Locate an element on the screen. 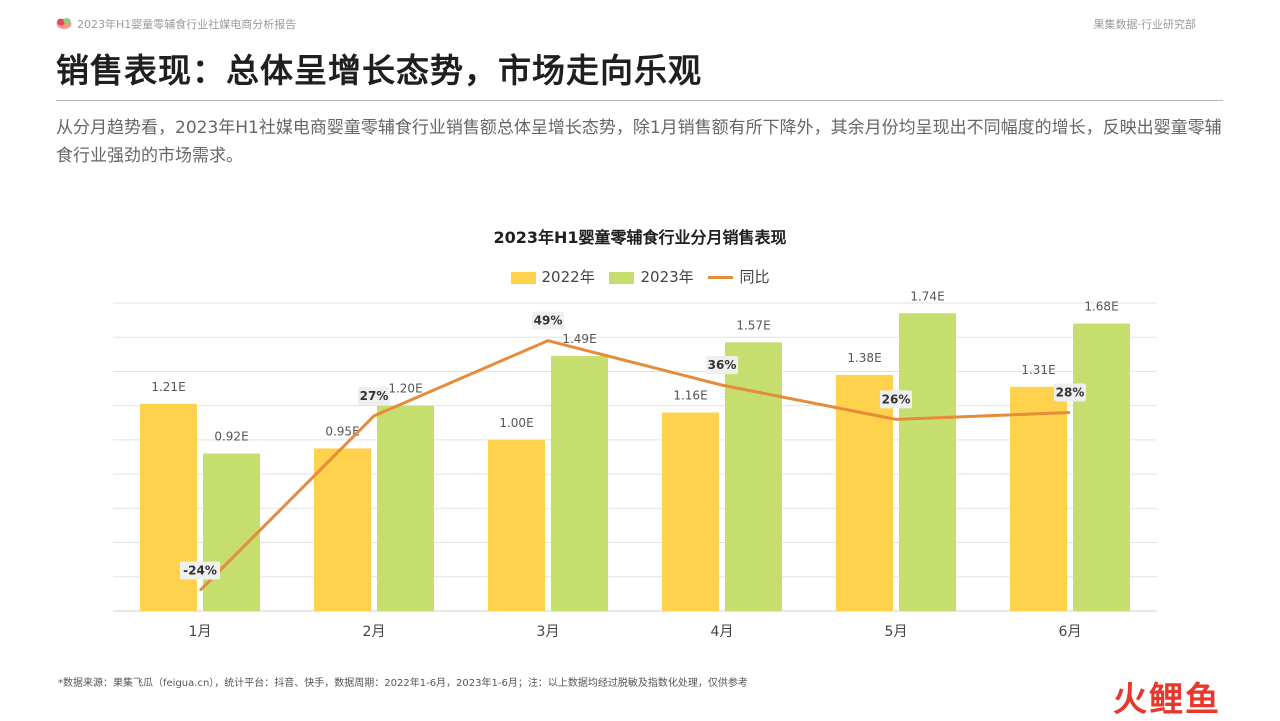 This screenshot has height=721, width=1280. bar-value-label: 1.38E is located at coordinates (864, 358).